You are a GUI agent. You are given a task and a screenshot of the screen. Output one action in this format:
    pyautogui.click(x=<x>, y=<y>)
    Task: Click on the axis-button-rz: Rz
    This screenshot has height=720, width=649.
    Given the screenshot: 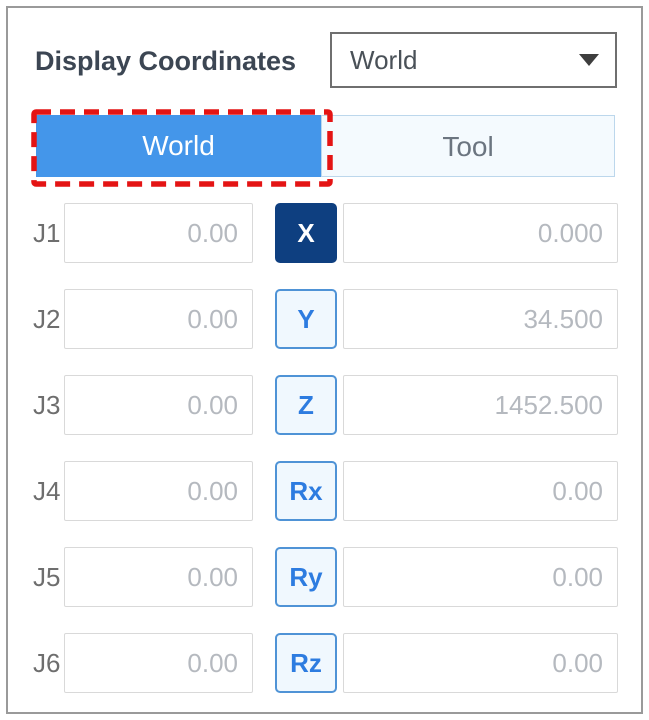 What is the action you would take?
    pyautogui.click(x=306, y=663)
    